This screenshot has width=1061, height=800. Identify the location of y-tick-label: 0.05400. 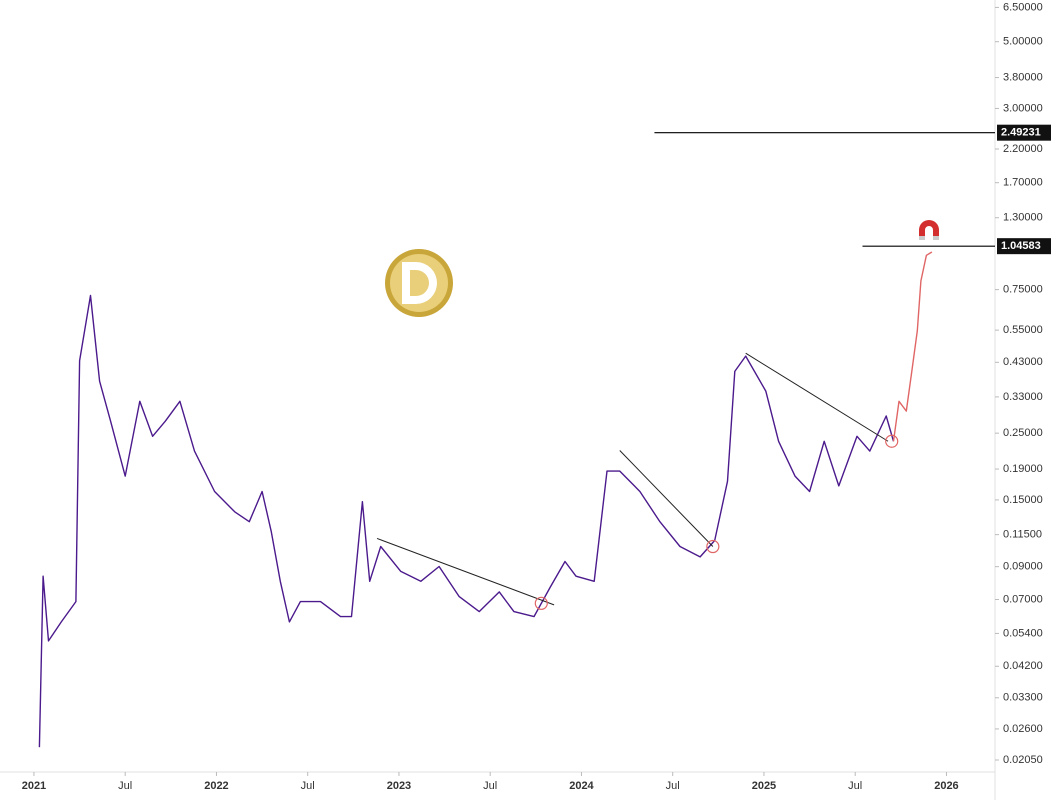
(1023, 633).